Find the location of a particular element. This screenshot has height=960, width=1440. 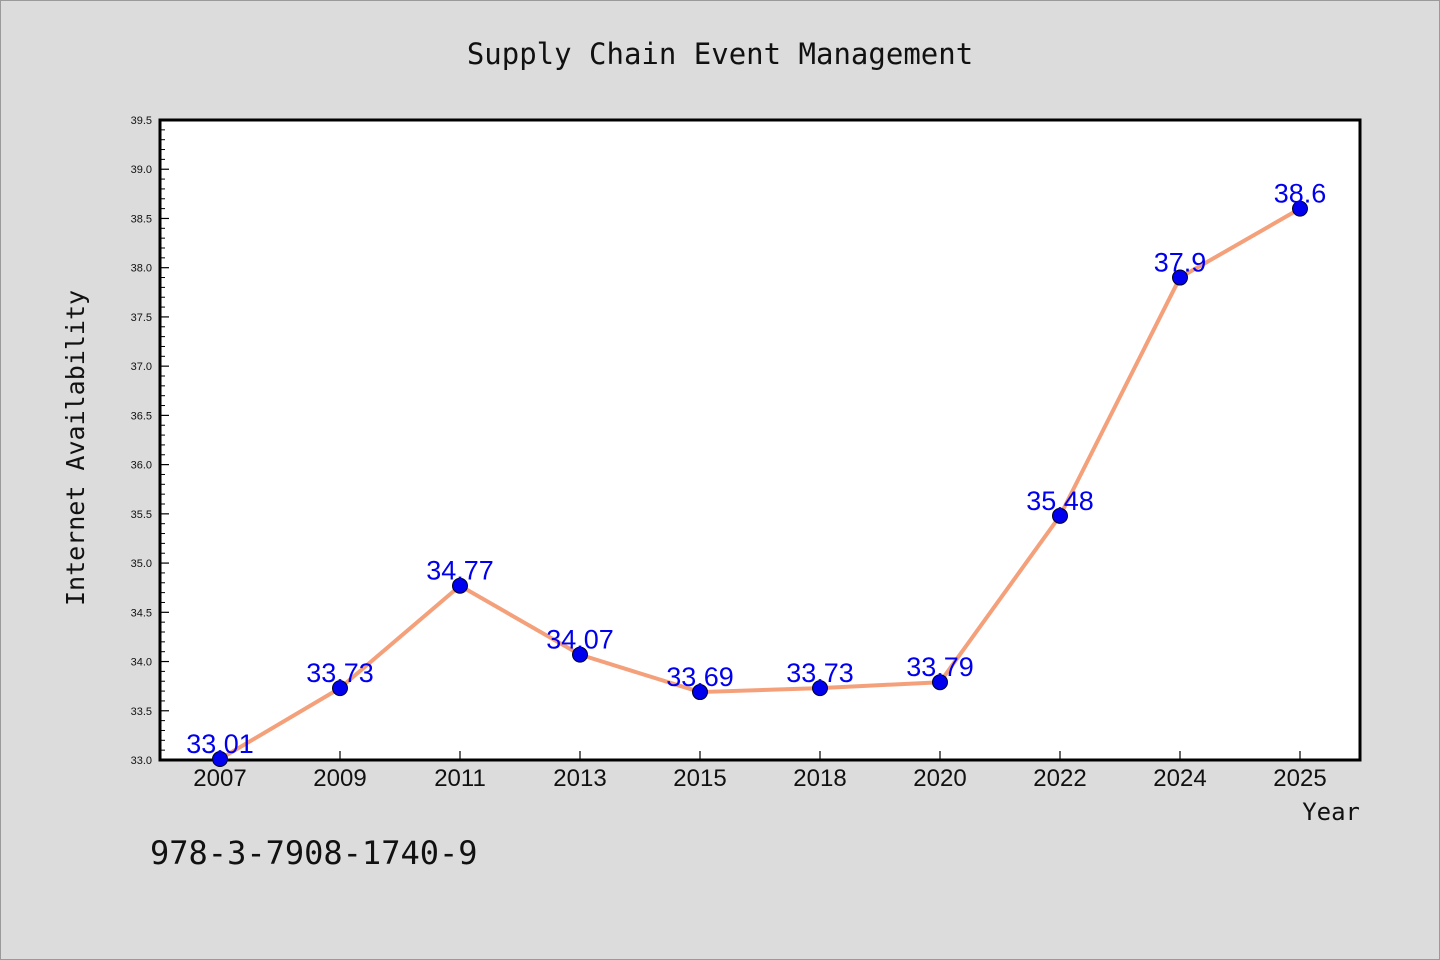

x-tick-label: 2013 is located at coordinates (579, 778).